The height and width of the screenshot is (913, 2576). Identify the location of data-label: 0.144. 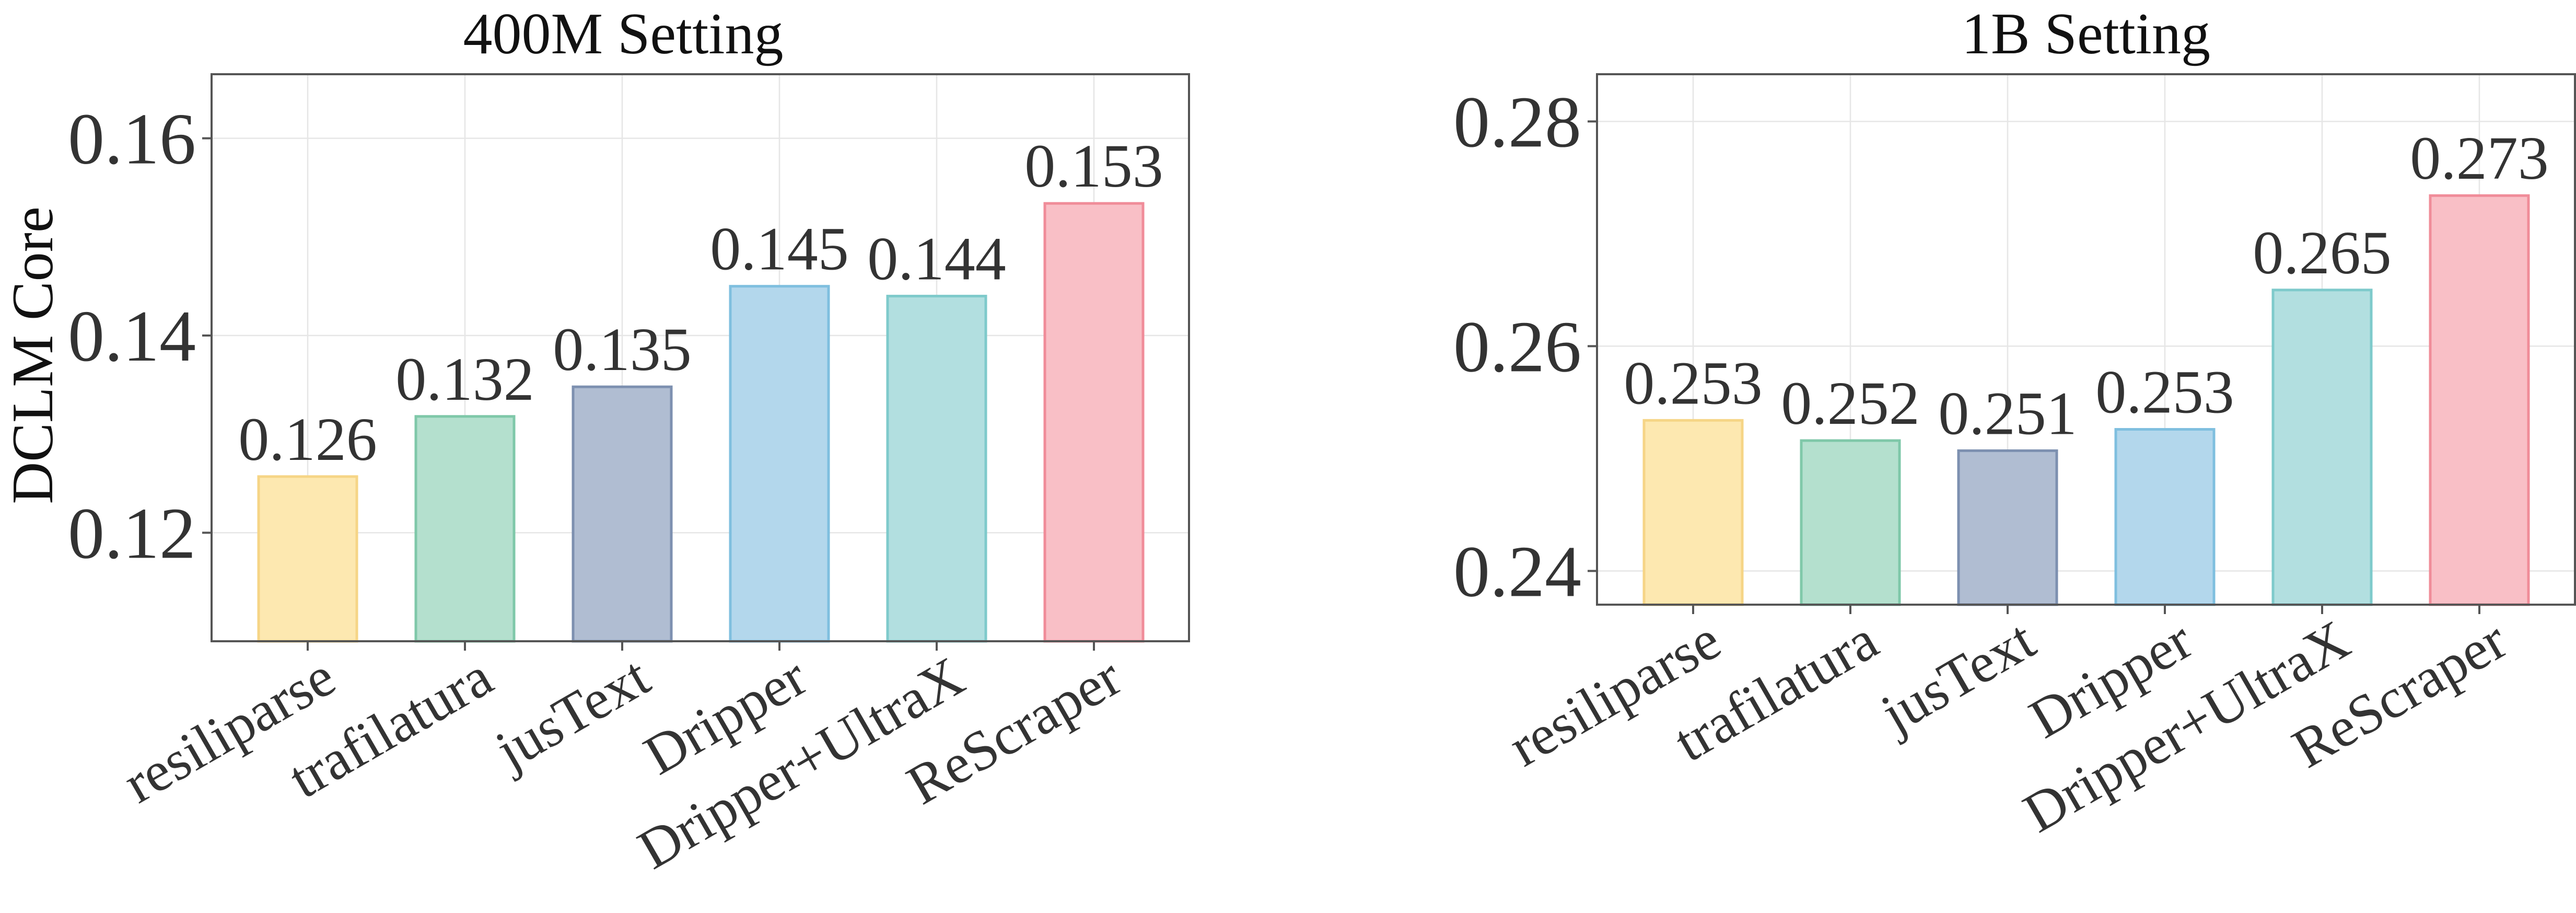
(936, 259).